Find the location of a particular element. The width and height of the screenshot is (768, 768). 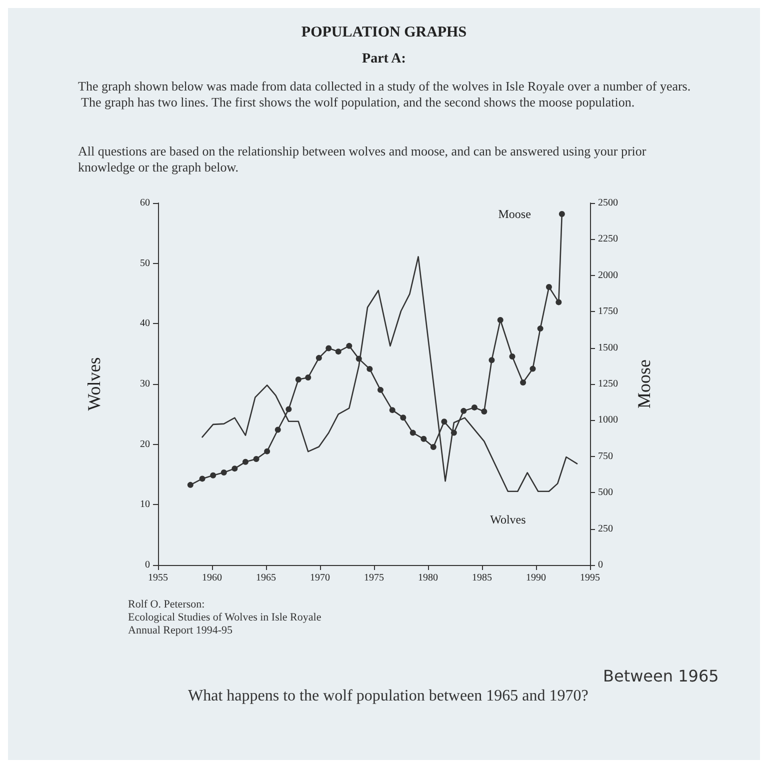

y2-tick-label: 2000 is located at coordinates (608, 275).